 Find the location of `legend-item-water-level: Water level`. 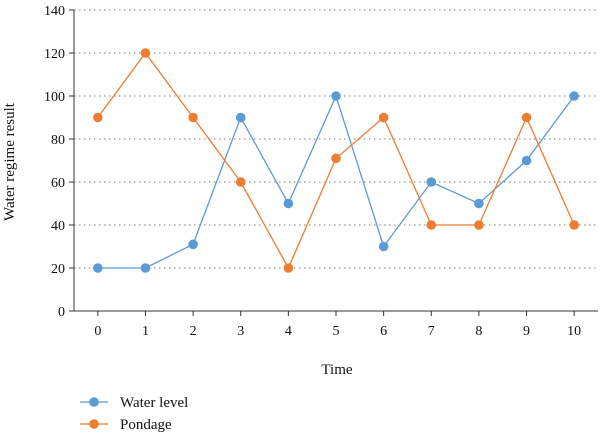

legend-item-water-level: Water level is located at coordinates (134, 403).